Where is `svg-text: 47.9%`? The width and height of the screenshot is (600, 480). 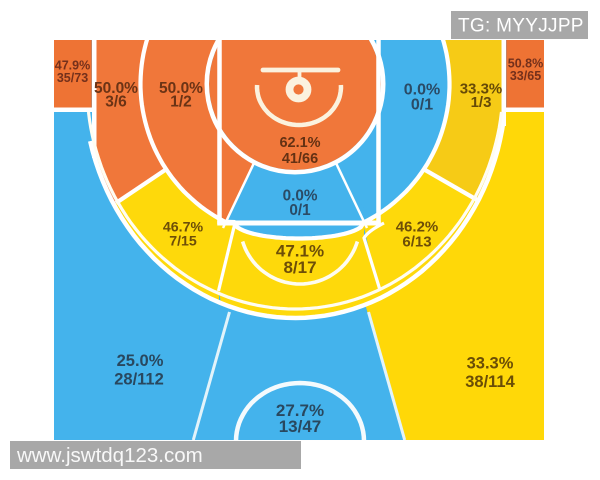
svg-text: 47.9% is located at coordinates (72, 66).